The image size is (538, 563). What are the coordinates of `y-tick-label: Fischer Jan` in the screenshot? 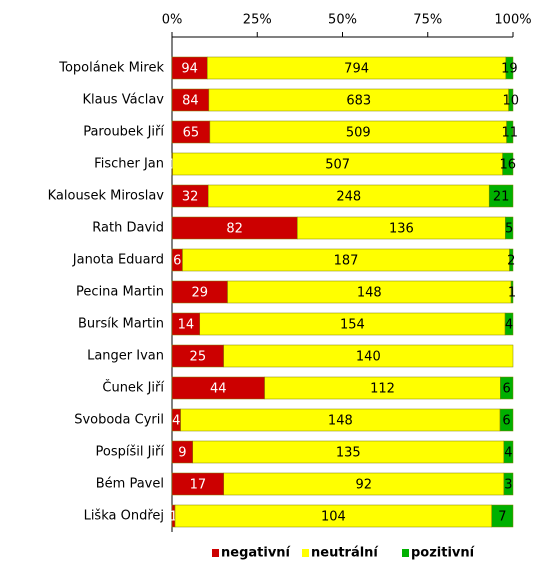 It's located at (129, 164).